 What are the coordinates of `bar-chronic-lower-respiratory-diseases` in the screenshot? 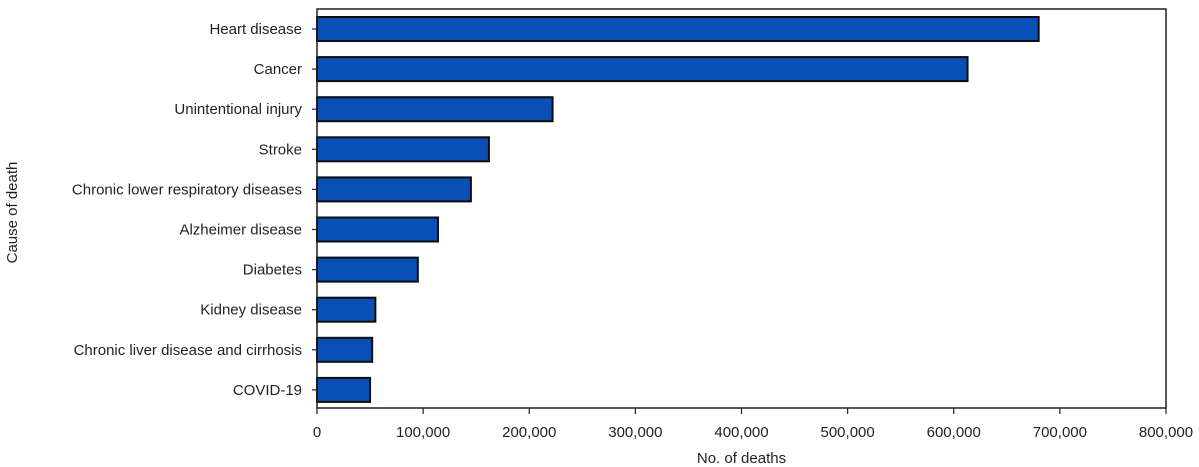 It's located at (394, 189).